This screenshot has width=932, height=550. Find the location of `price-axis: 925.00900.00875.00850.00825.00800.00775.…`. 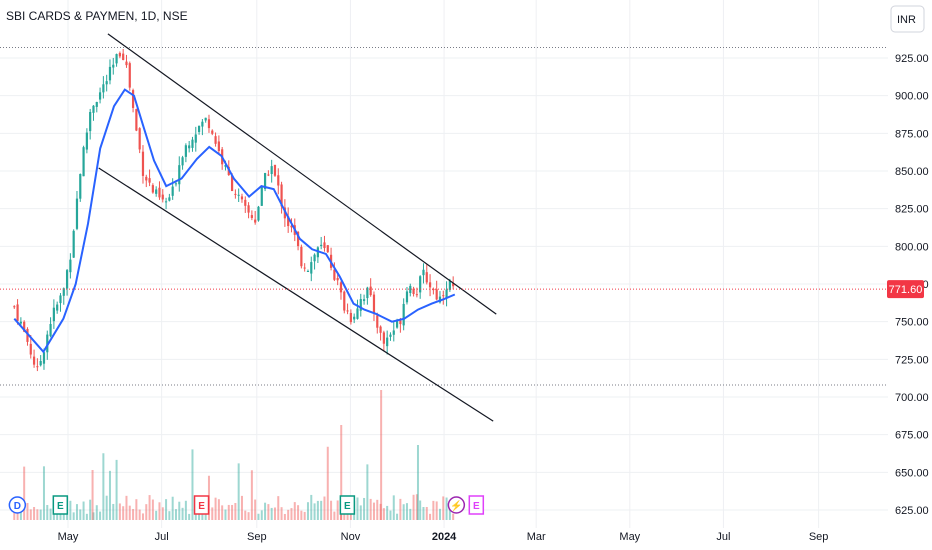

price-axis: 925.00900.00875.00850.00825.00800.00775.… is located at coordinates (908, 285).